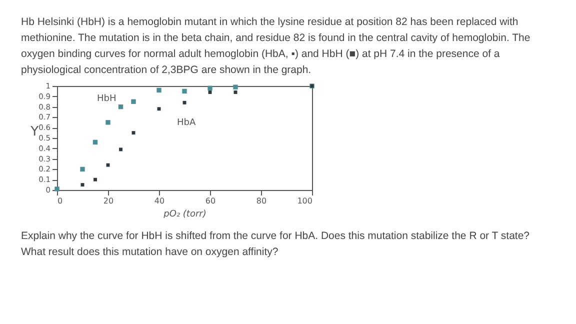 This screenshot has height=324, width=576. What do you see at coordinates (34, 132) in the screenshot?
I see `y-axis-title: Y` at bounding box center [34, 132].